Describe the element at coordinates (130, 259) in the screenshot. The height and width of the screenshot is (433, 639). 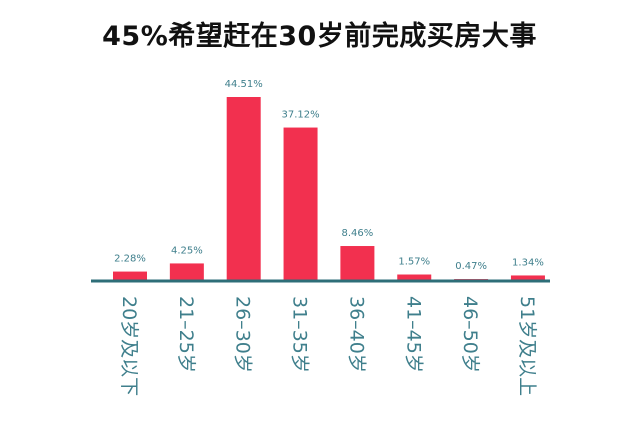
I see `data-label-1: 2.28%` at that location.